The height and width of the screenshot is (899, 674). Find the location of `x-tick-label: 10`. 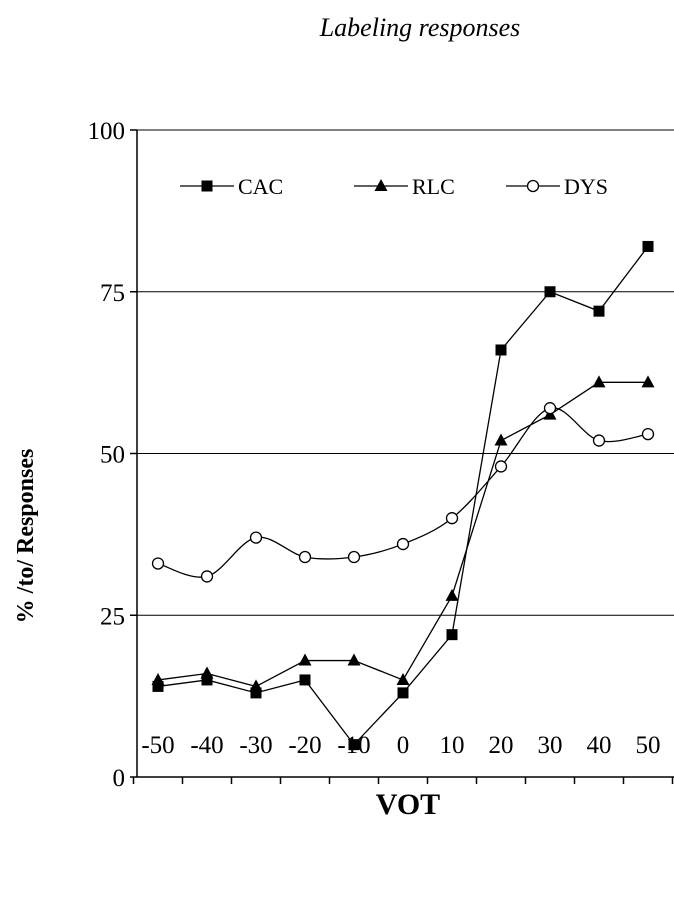

x-tick-label: 10 is located at coordinates (452, 745).